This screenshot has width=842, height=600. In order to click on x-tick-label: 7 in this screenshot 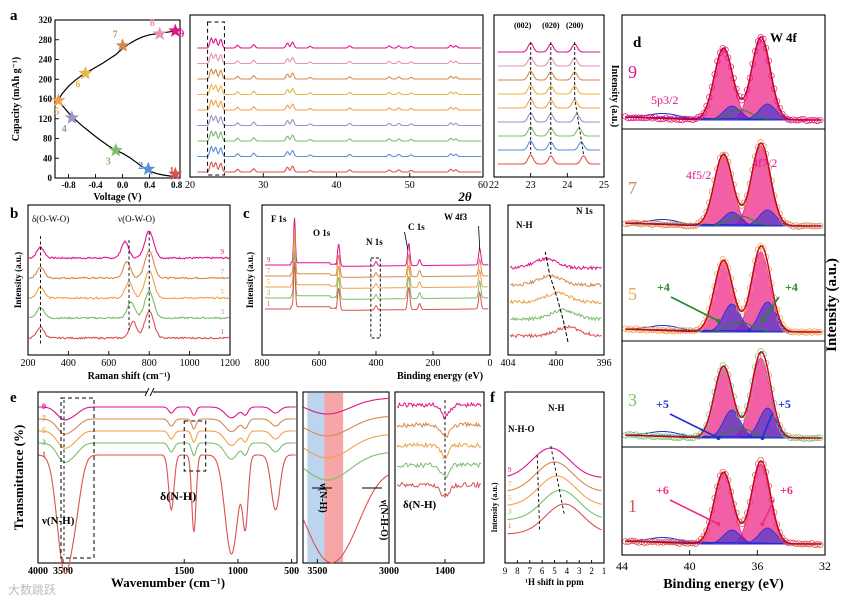, I will do `click(530, 571)`.